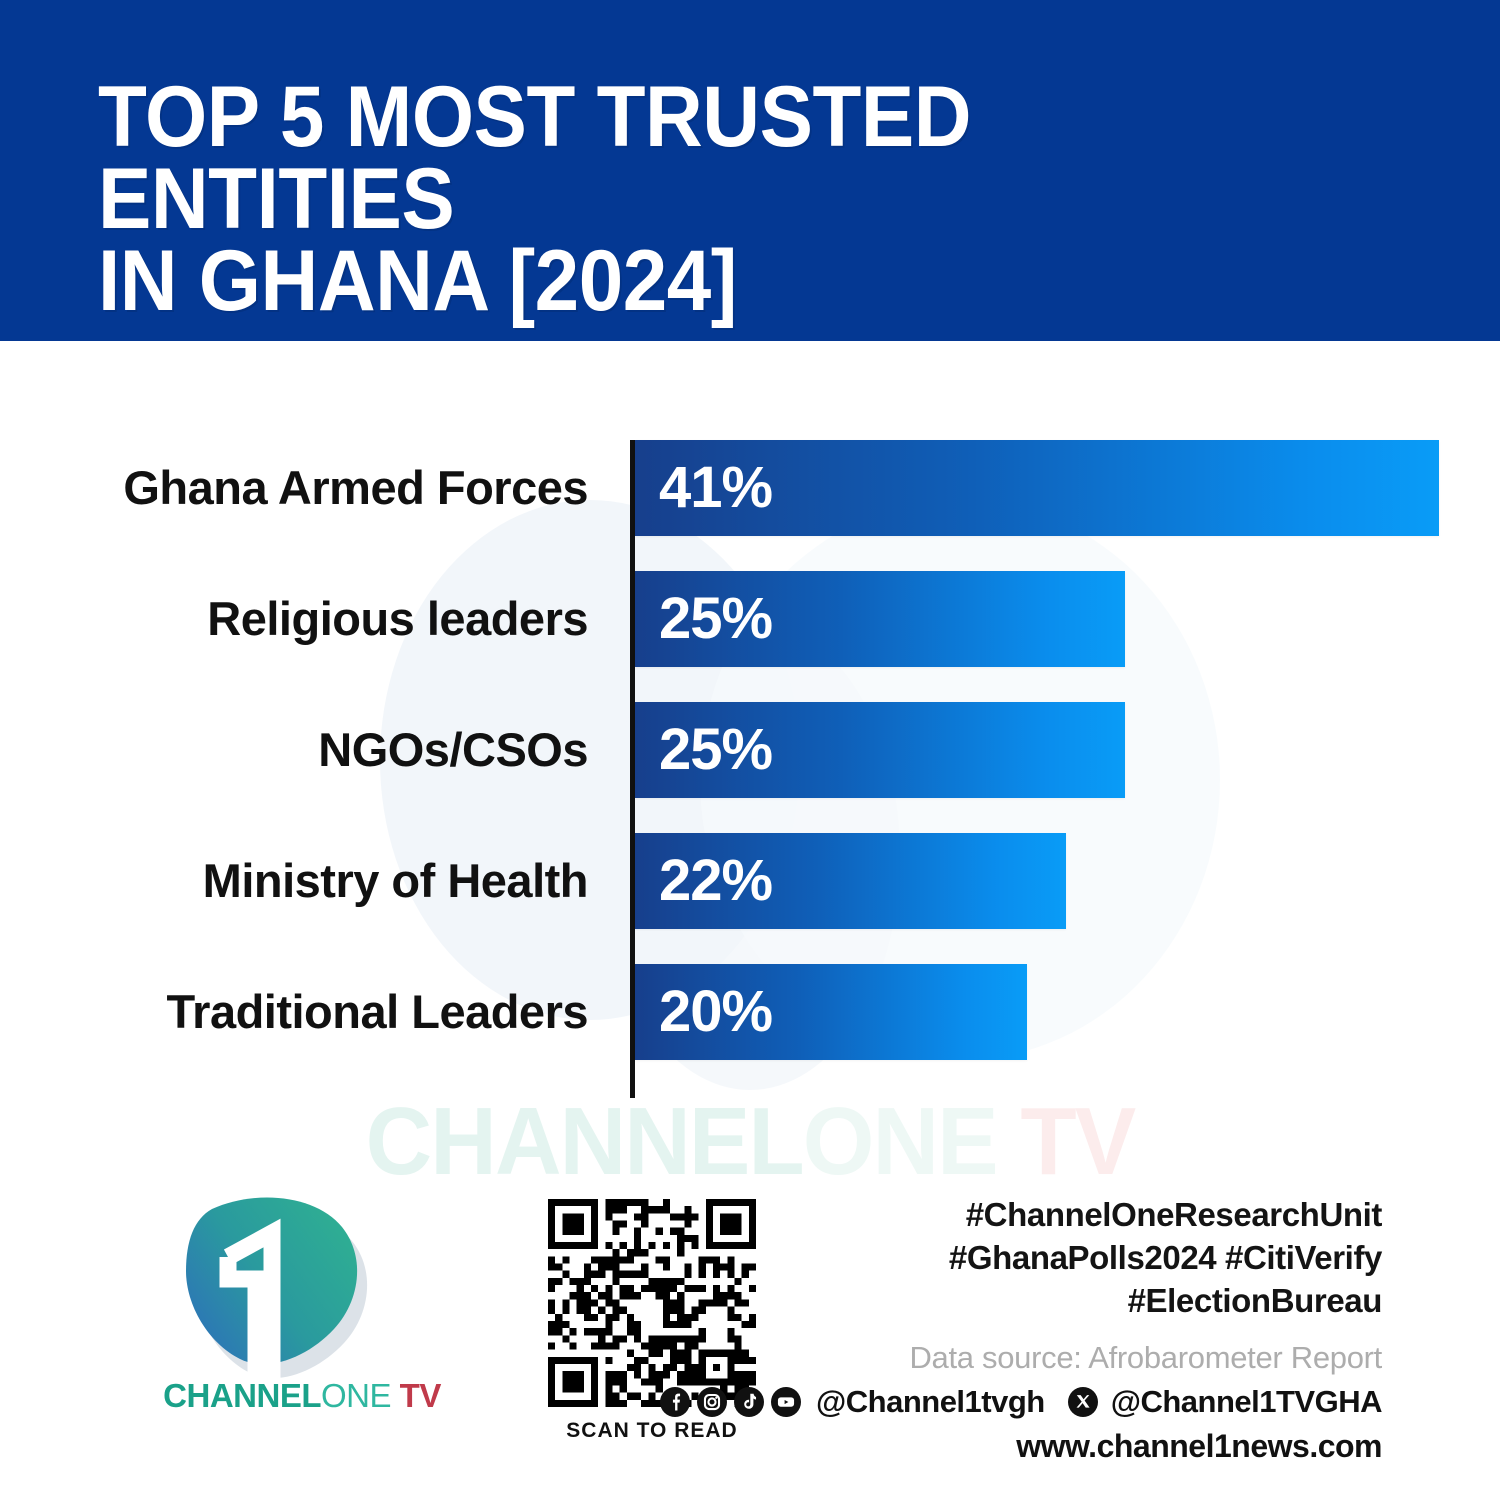 The width and height of the screenshot is (1500, 1500). I want to click on bar-row: Religious leaders 25%, so click(750, 619).